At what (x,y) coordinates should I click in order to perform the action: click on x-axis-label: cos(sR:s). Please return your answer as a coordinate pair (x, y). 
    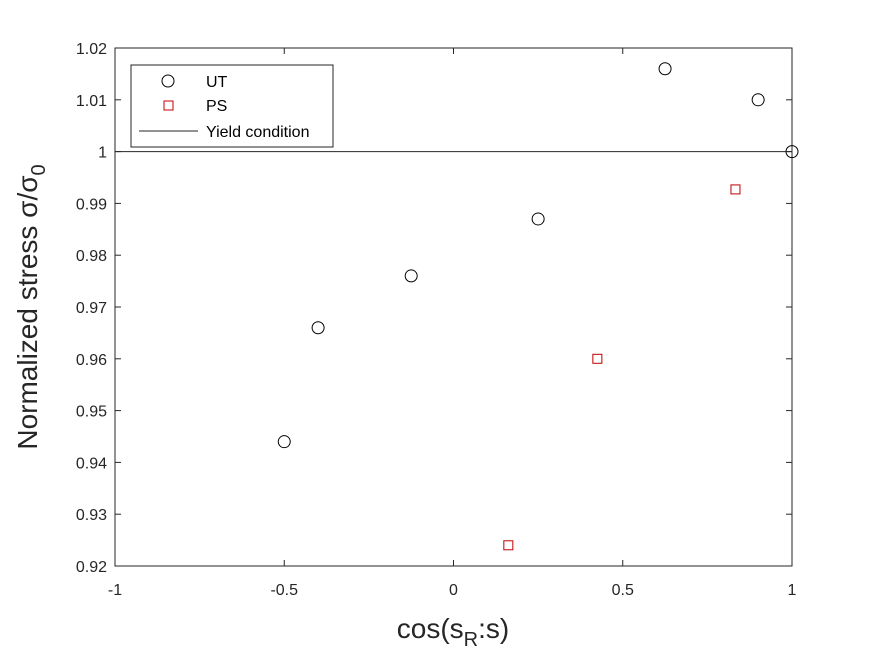
    Looking at the image, I should click on (453, 632).